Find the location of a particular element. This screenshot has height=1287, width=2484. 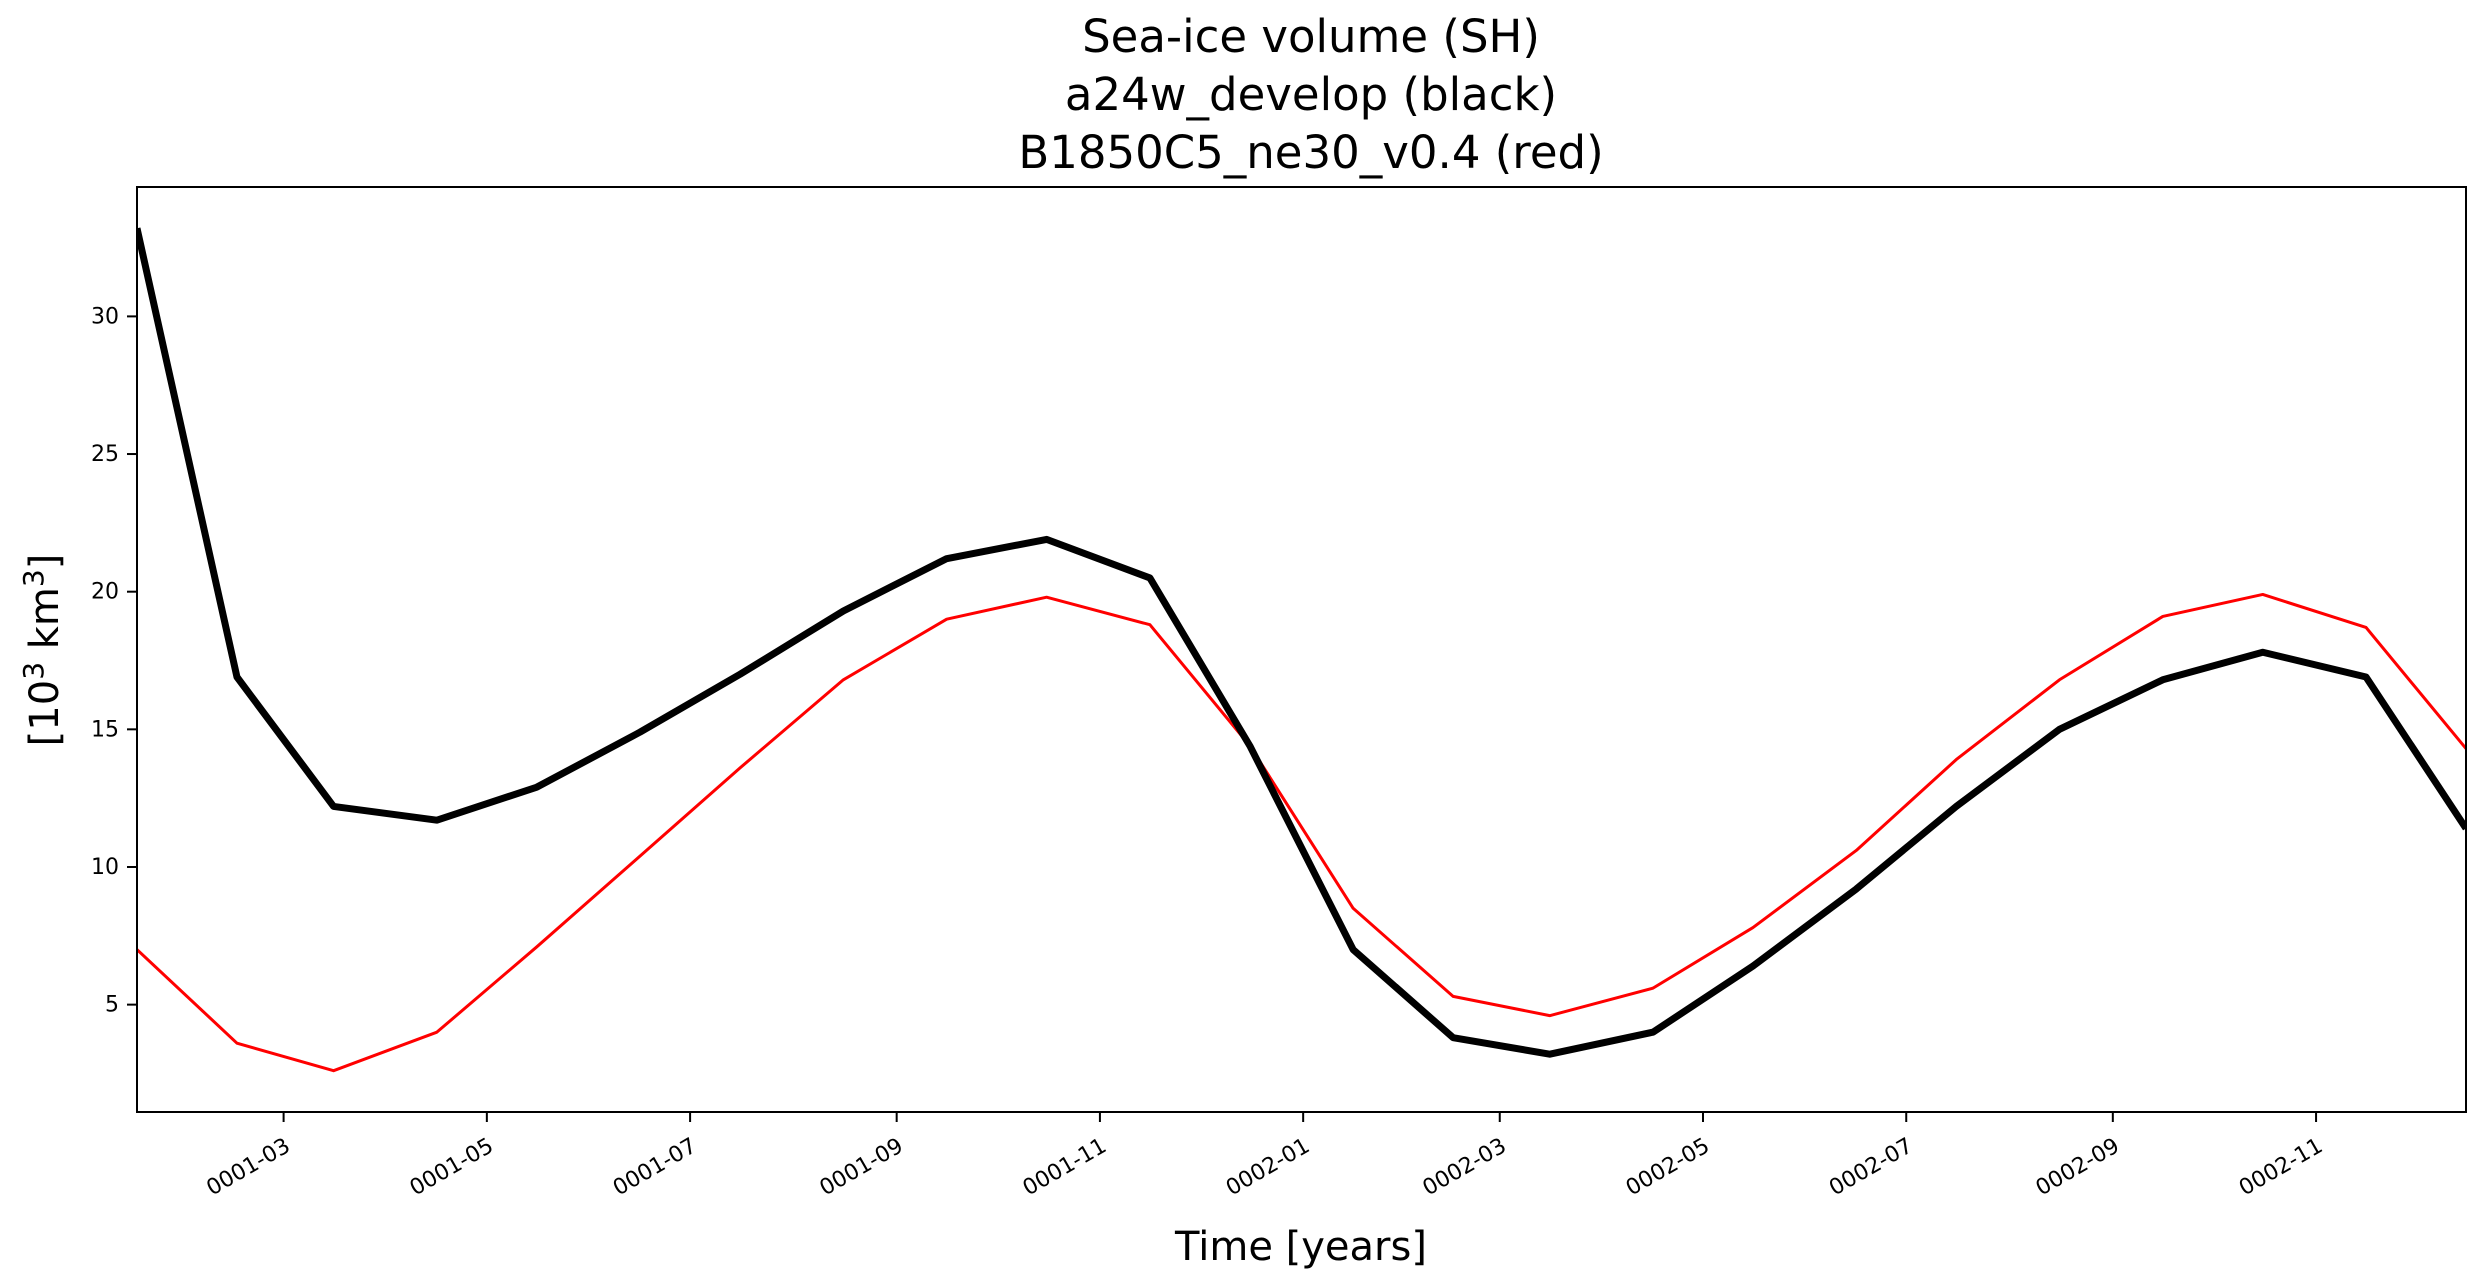

y-tick-label: 5 is located at coordinates (112, 1005).